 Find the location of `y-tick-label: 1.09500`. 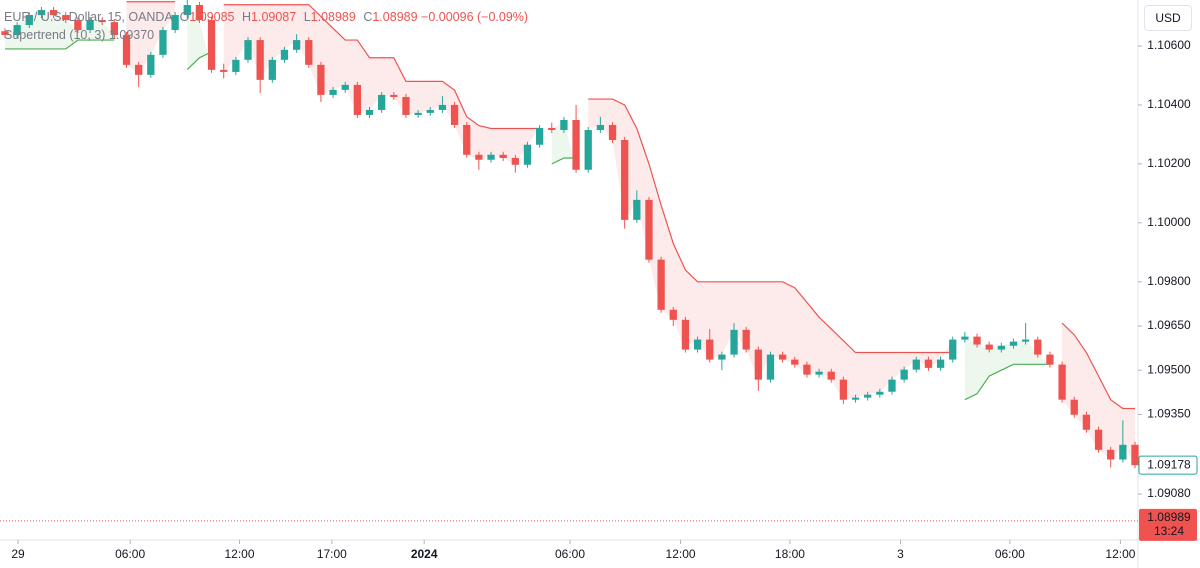

y-tick-label: 1.09500 is located at coordinates (1169, 369).